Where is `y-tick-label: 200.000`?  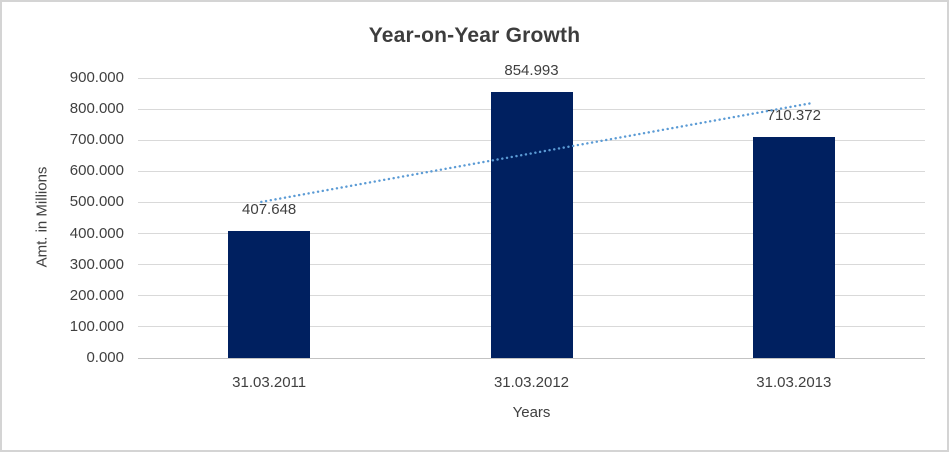 y-tick-label: 200.000 is located at coordinates (96, 295).